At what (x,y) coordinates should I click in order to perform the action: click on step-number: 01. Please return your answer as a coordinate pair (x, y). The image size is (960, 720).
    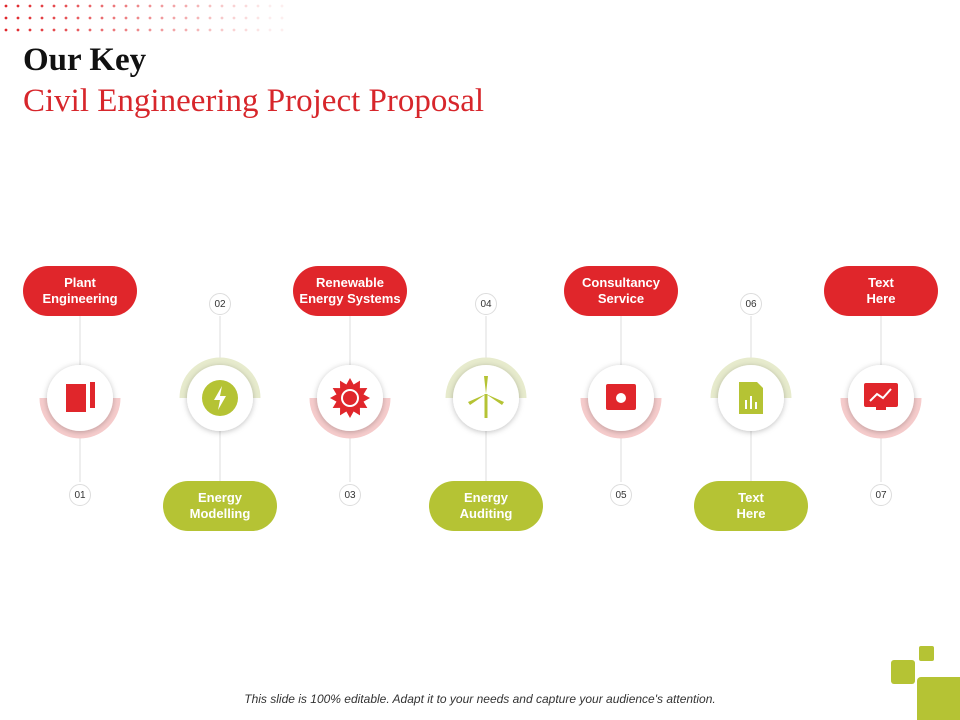
    Looking at the image, I should click on (80, 495).